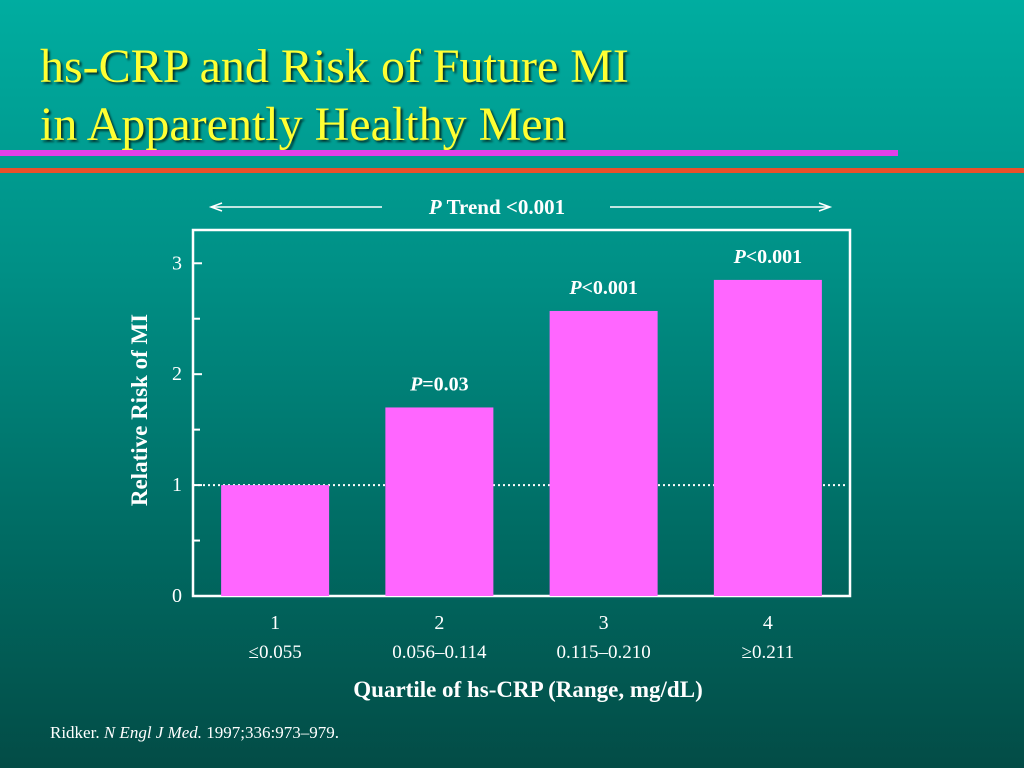  What do you see at coordinates (177, 263) in the screenshot?
I see `y-tick-label: 3` at bounding box center [177, 263].